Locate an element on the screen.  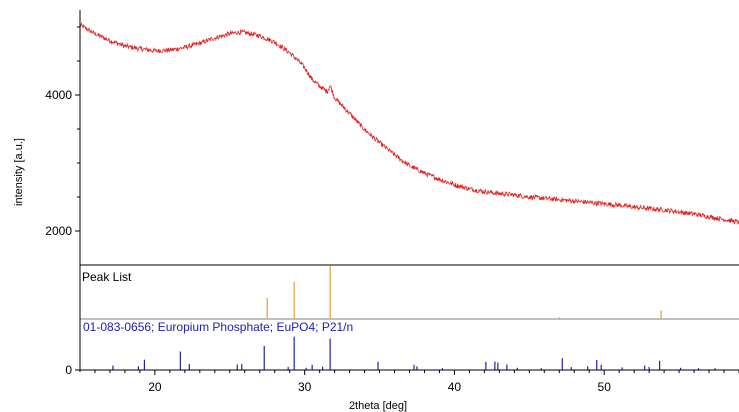
y-tick-label: 2000 is located at coordinates (58, 231).